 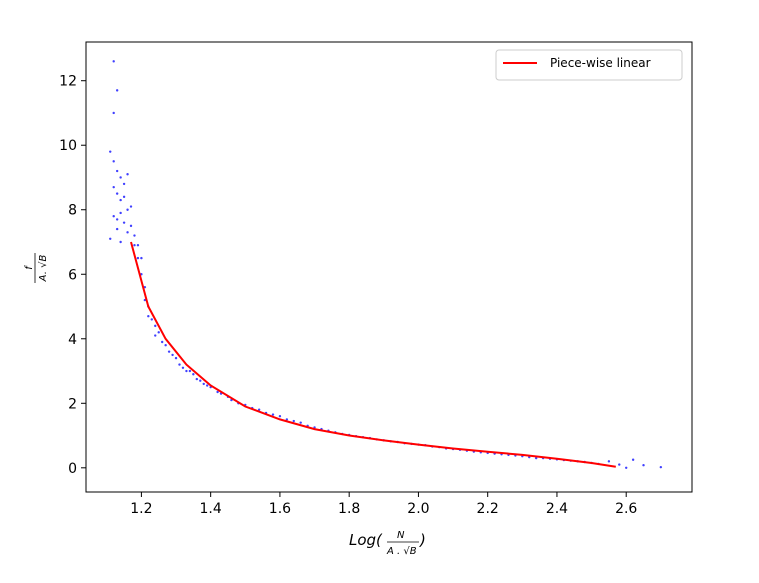 I want to click on x-label-log: Log(, so click(x=366, y=540).